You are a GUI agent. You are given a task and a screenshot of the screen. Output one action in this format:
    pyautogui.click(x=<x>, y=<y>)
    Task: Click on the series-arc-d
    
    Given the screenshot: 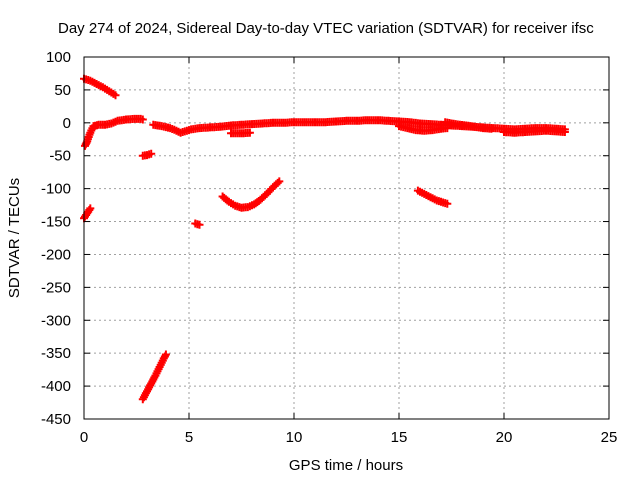 What is the action you would take?
    pyautogui.click(x=147, y=154)
    